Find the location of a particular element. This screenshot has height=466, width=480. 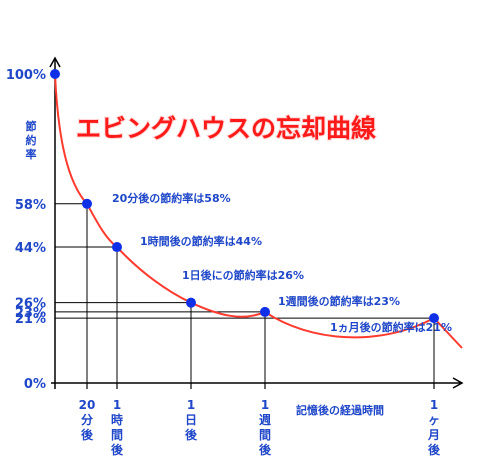

point-annotation: 1時間後の節約率は44% is located at coordinates (201, 241).